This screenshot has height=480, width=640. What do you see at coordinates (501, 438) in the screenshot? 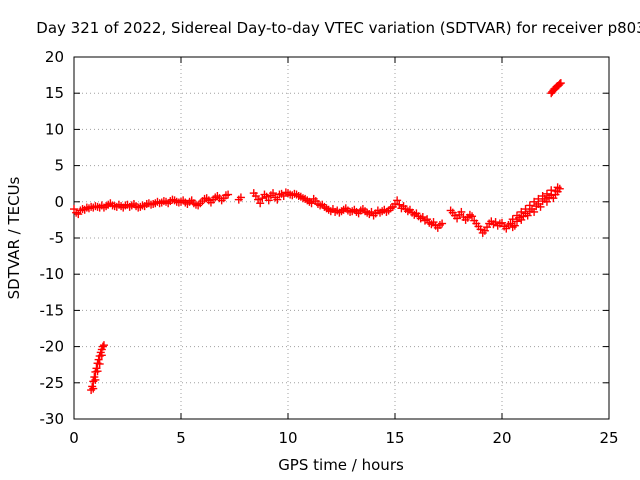
I see `x-tick-label: 20` at bounding box center [501, 438].